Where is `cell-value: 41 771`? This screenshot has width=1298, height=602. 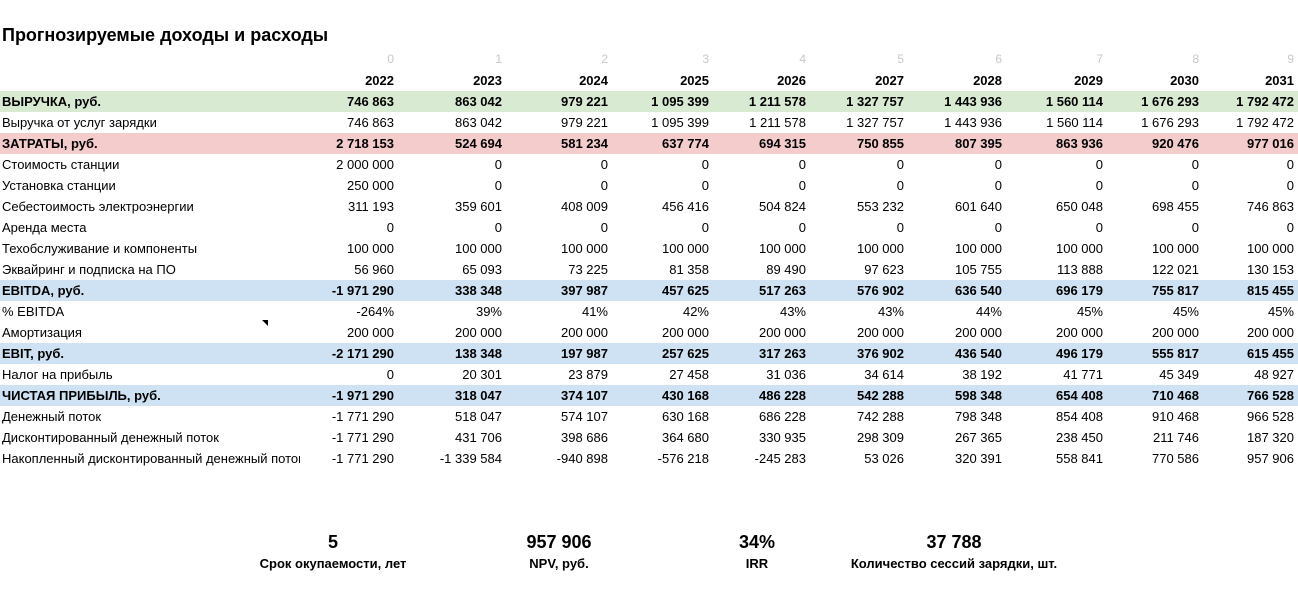 cell-value: 41 771 is located at coordinates (1083, 374).